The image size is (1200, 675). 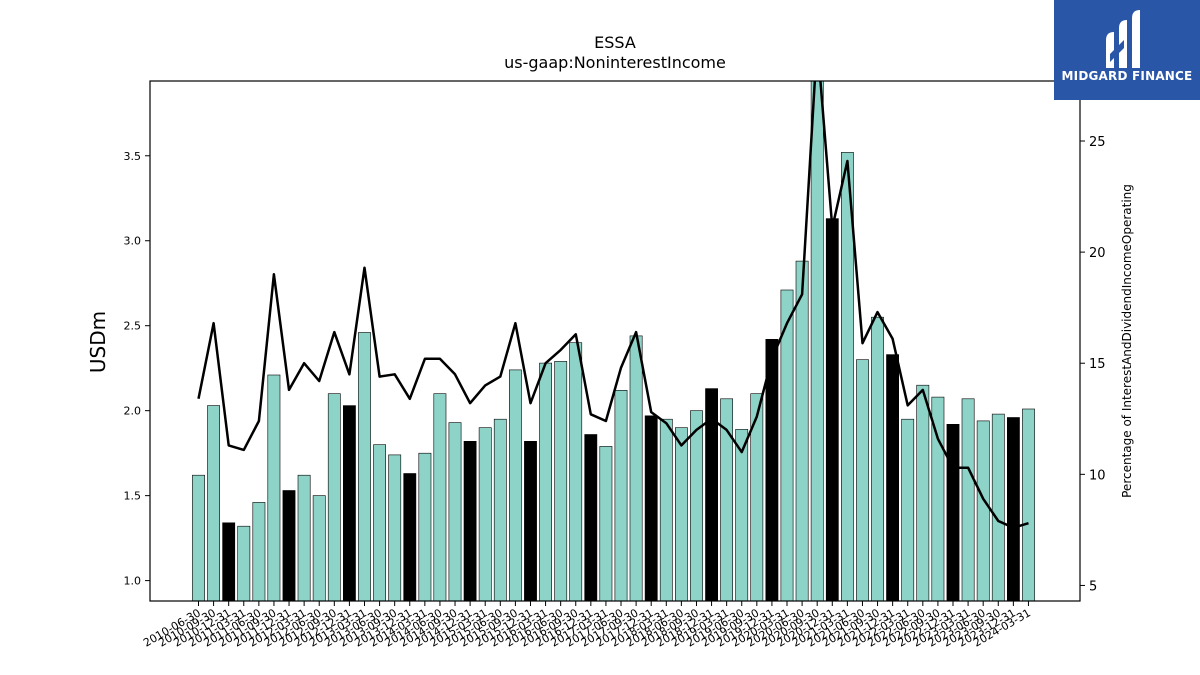 What do you see at coordinates (98, 342) in the screenshot?
I see `y-axis-label: USDm` at bounding box center [98, 342].